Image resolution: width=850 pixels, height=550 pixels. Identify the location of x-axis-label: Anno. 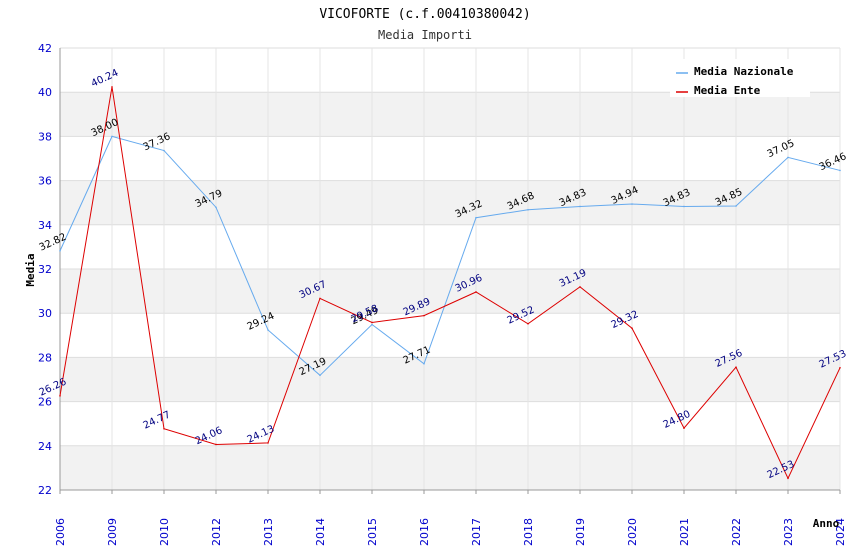
(826, 523).